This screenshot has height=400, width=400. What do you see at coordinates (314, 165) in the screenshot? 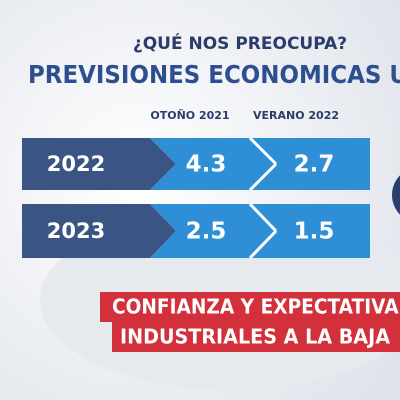
I see `value: 2.7` at bounding box center [314, 165].